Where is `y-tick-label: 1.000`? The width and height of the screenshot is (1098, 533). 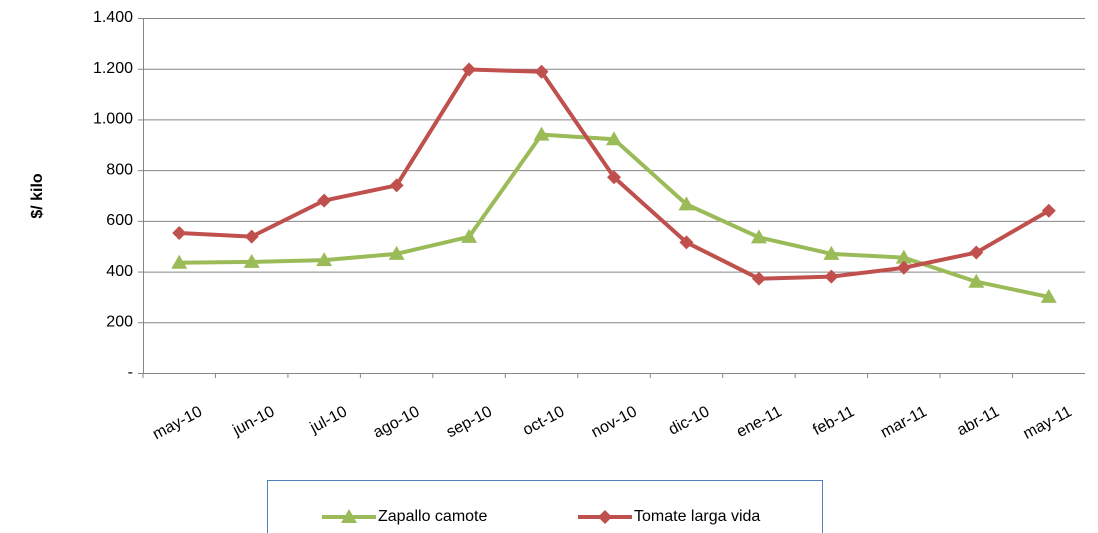
y-tick-label: 1.000 is located at coordinates (113, 119).